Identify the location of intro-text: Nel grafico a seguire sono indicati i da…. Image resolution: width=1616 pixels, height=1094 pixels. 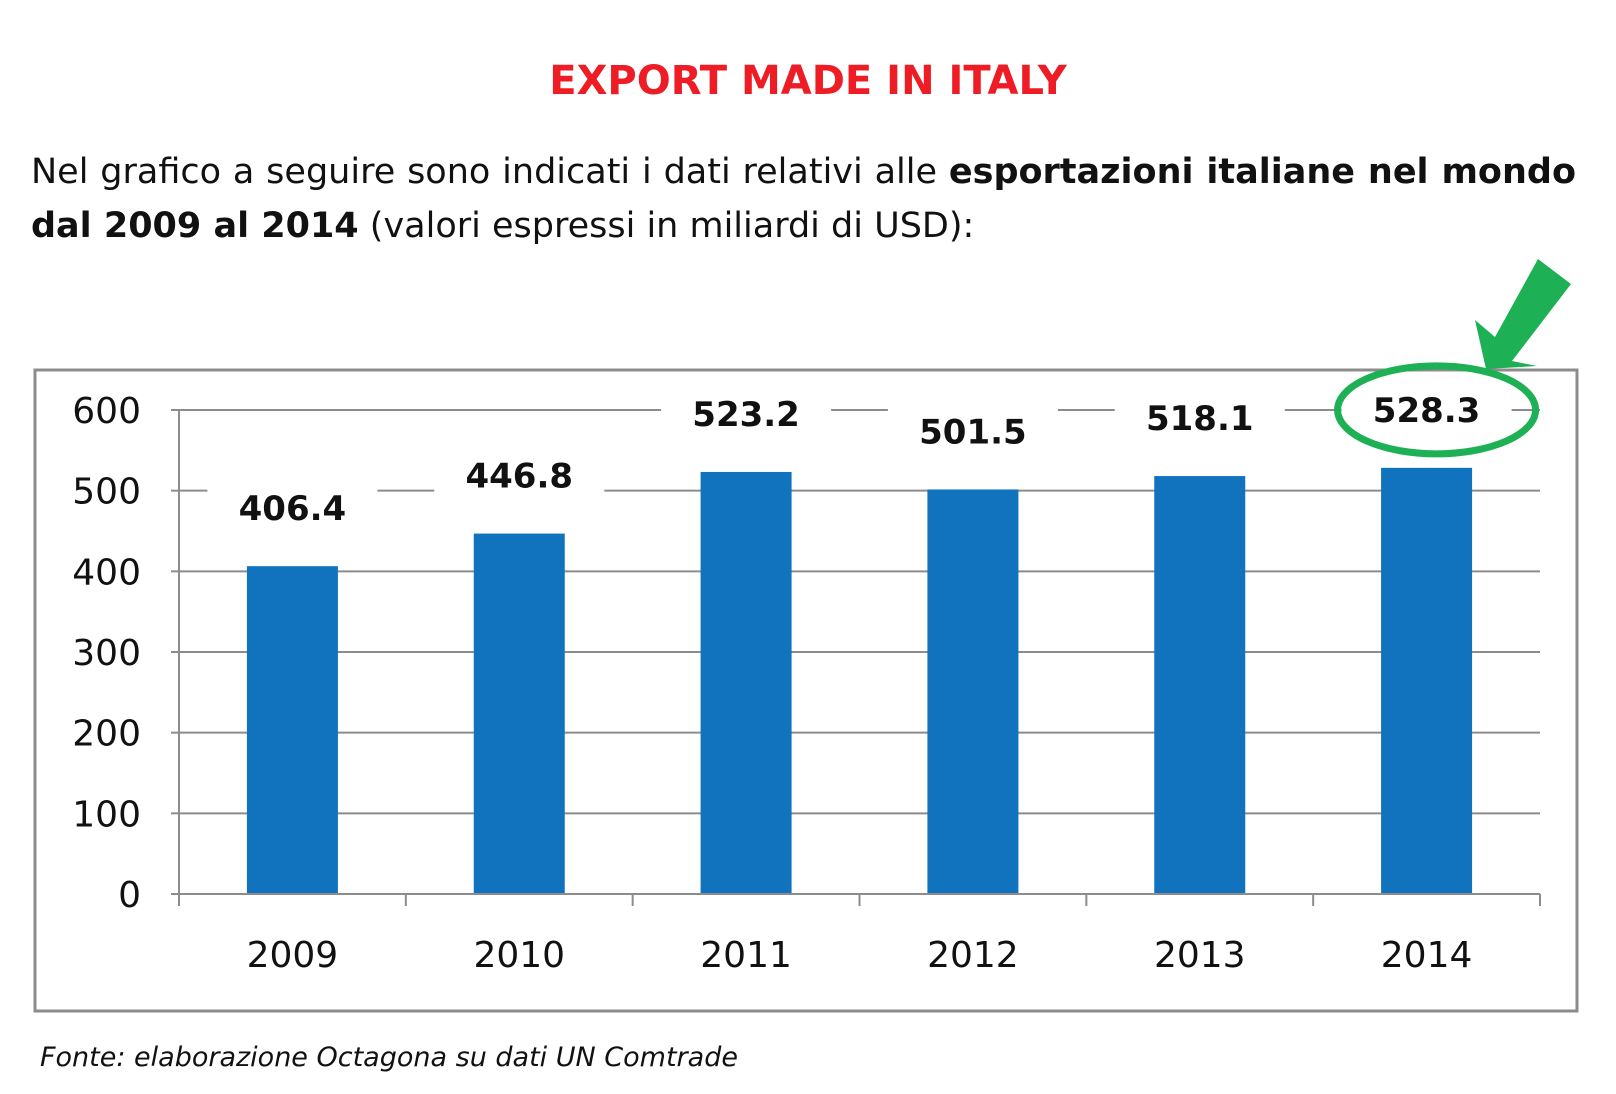
(490, 172).